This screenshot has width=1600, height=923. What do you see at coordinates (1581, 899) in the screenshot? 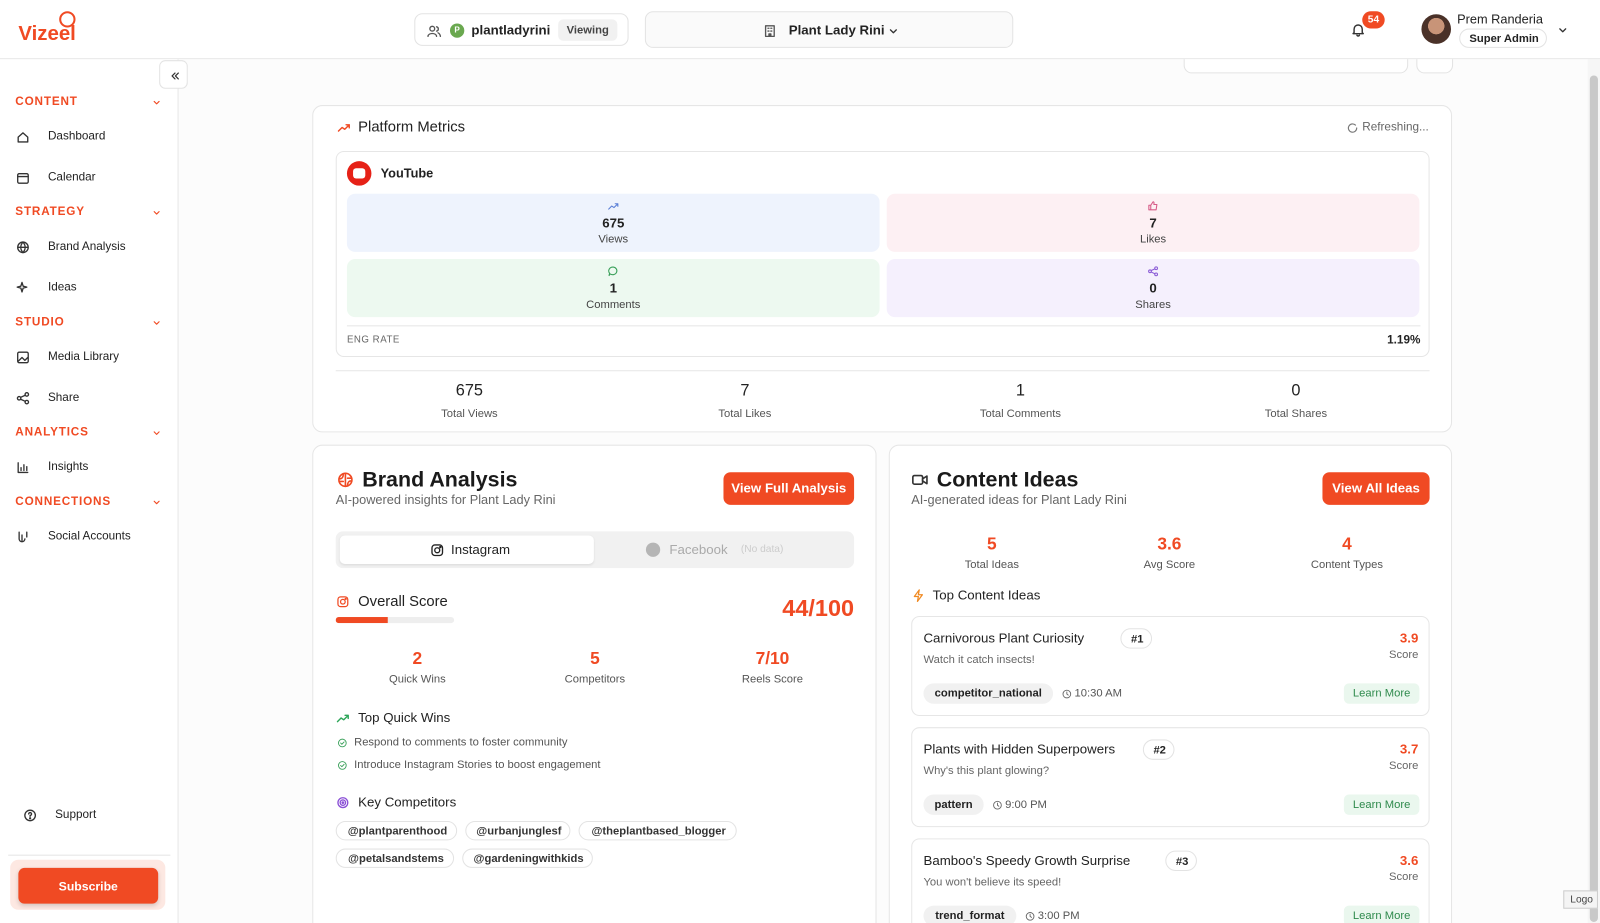
I see `corner-label: Logo` at bounding box center [1581, 899].